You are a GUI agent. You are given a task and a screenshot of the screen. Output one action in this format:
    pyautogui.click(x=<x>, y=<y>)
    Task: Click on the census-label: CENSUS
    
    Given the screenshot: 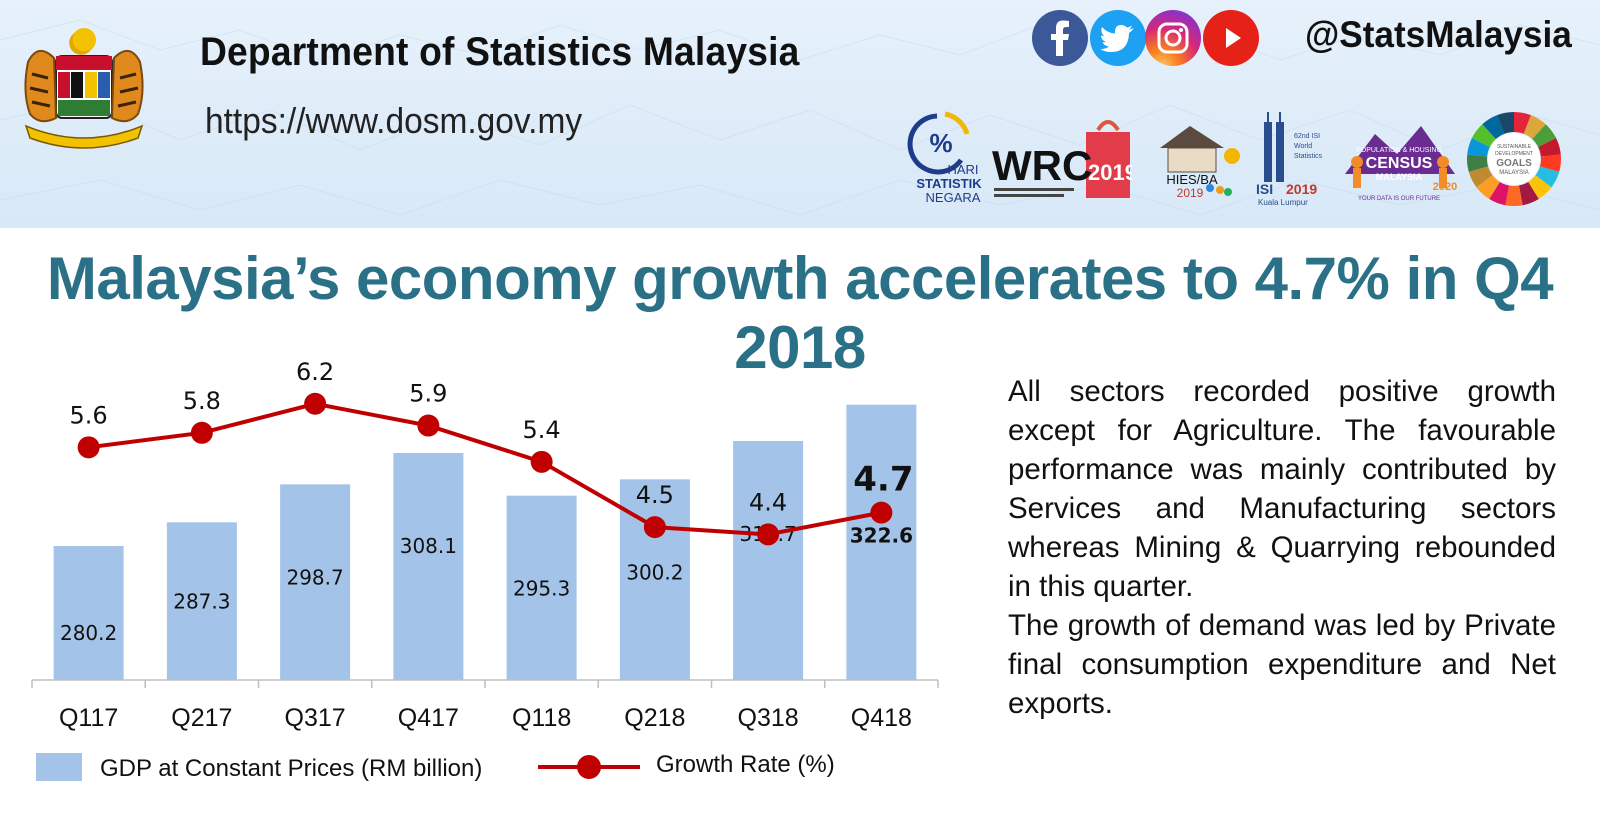 What is the action you would take?
    pyautogui.click(x=1399, y=163)
    